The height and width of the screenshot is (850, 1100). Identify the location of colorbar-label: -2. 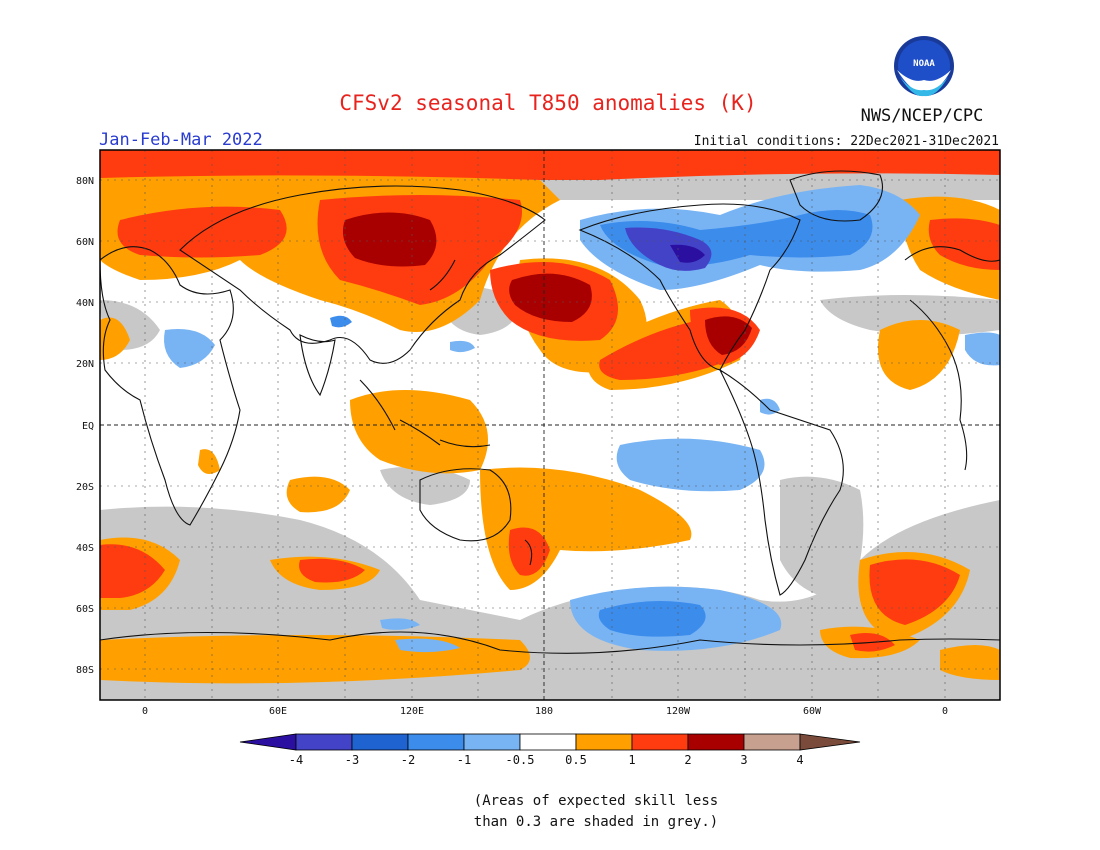
(408, 760).